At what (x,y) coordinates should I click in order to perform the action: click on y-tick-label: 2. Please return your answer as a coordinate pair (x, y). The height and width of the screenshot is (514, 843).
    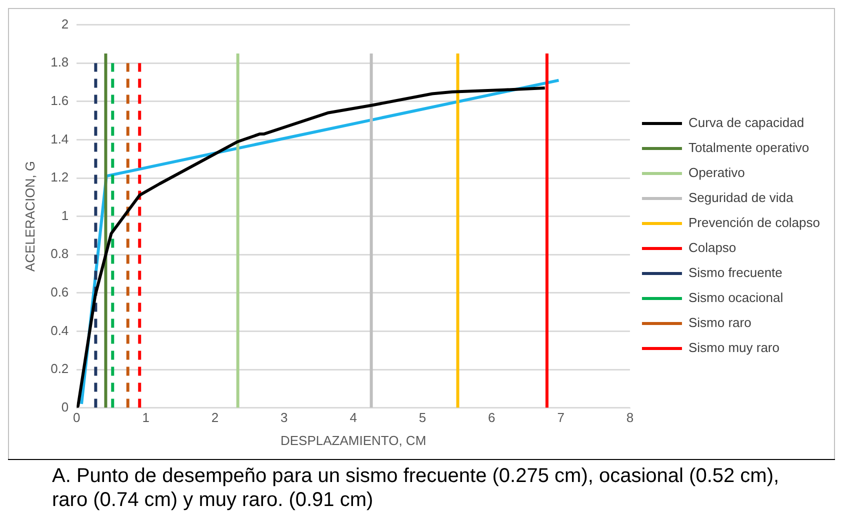
    Looking at the image, I should click on (65, 24).